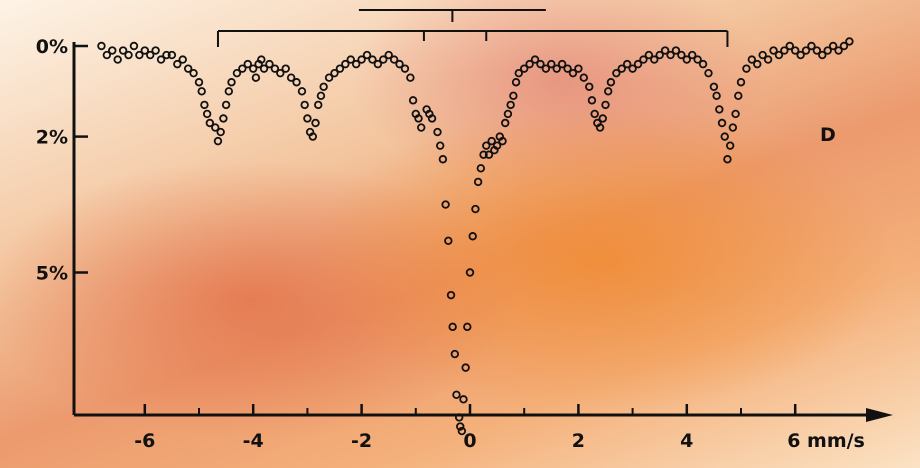 Image resolution: width=920 pixels, height=468 pixels. What do you see at coordinates (879, 415) in the screenshot?
I see `x-axis-arrow-icon` at bounding box center [879, 415].